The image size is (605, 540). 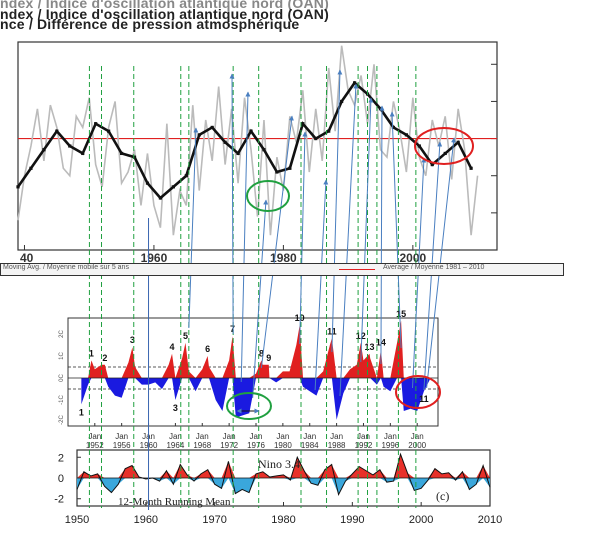 I want to click on enso-x-tick-year: 1968, so click(x=202, y=445).